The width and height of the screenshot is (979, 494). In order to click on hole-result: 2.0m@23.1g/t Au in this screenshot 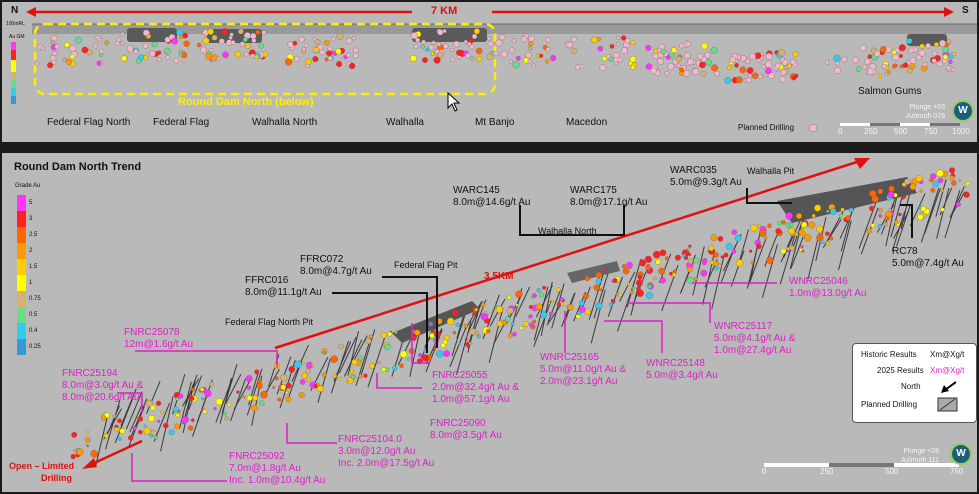, I will do `click(579, 381)`.